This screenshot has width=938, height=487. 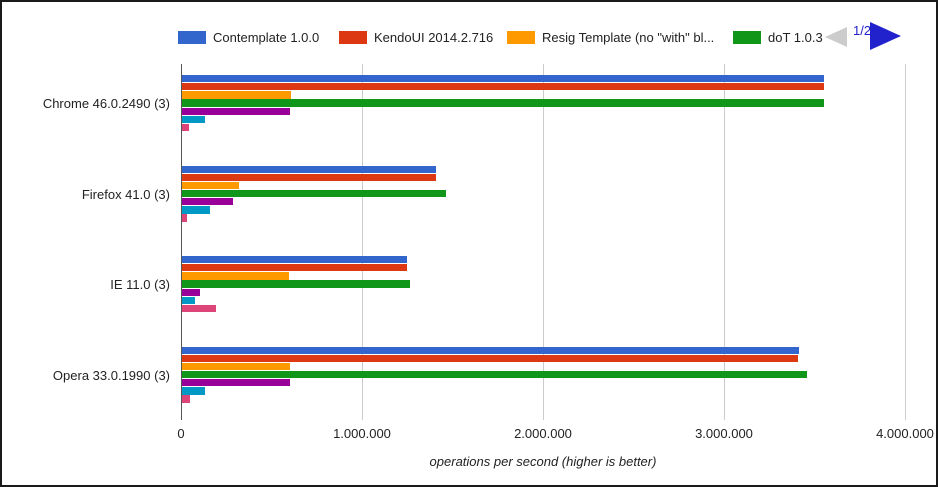 What do you see at coordinates (502, 103) in the screenshot?
I see `bar-series-4-chrome-46-0-2490-3-` at bounding box center [502, 103].